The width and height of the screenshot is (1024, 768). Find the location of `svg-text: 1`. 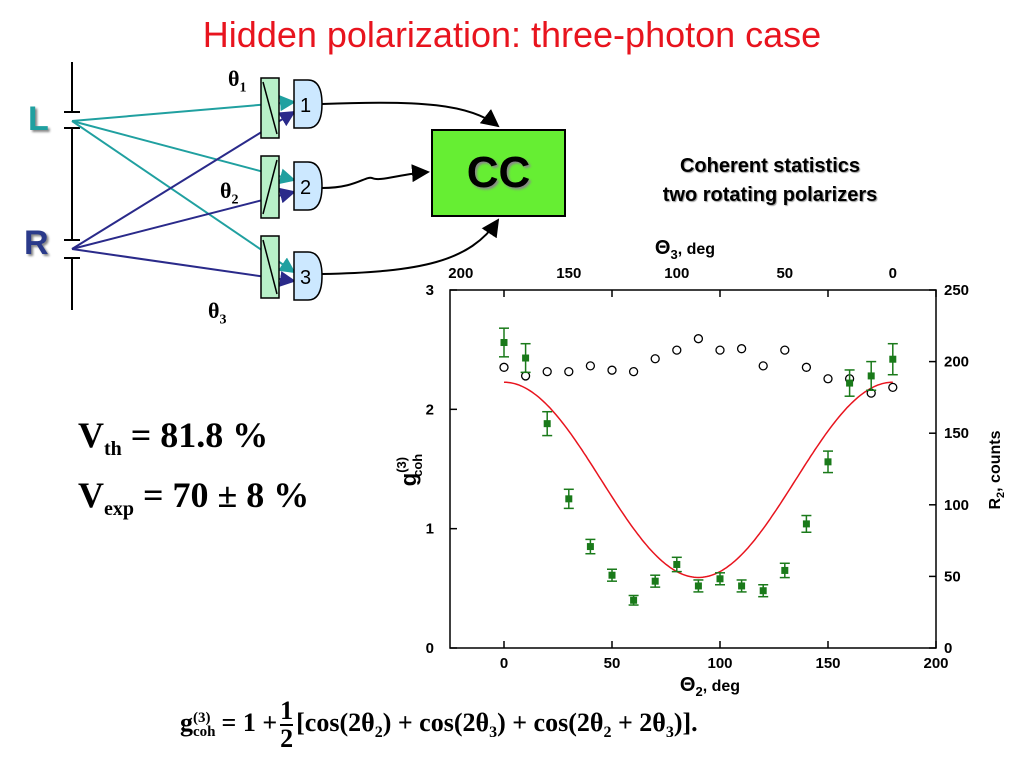

svg-text: 1 is located at coordinates (305, 106).